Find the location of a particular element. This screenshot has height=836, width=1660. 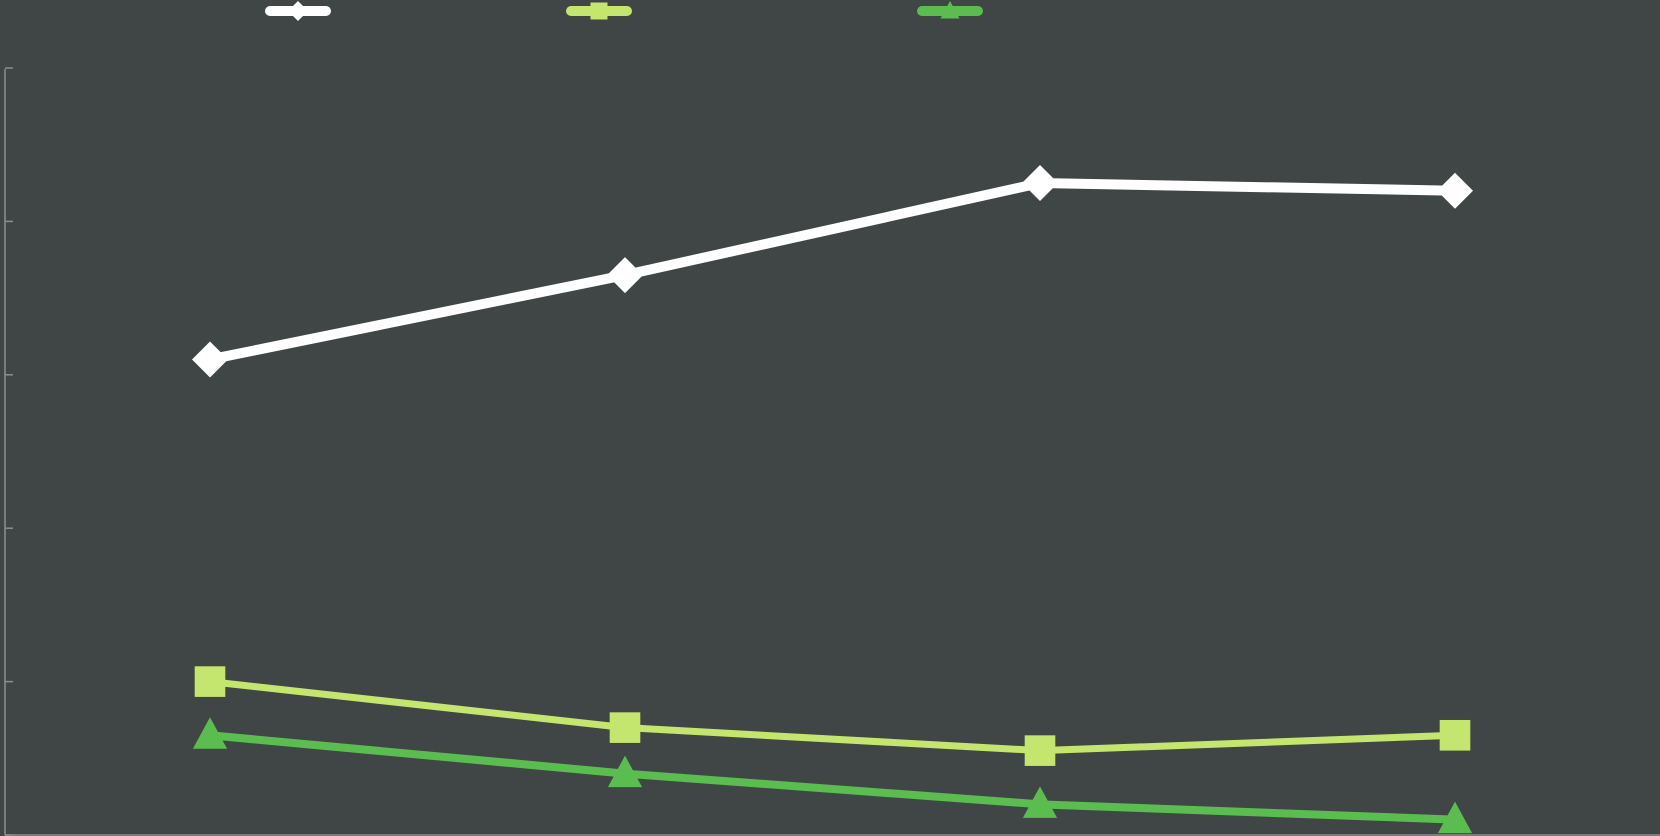

legend is located at coordinates (624, 11).